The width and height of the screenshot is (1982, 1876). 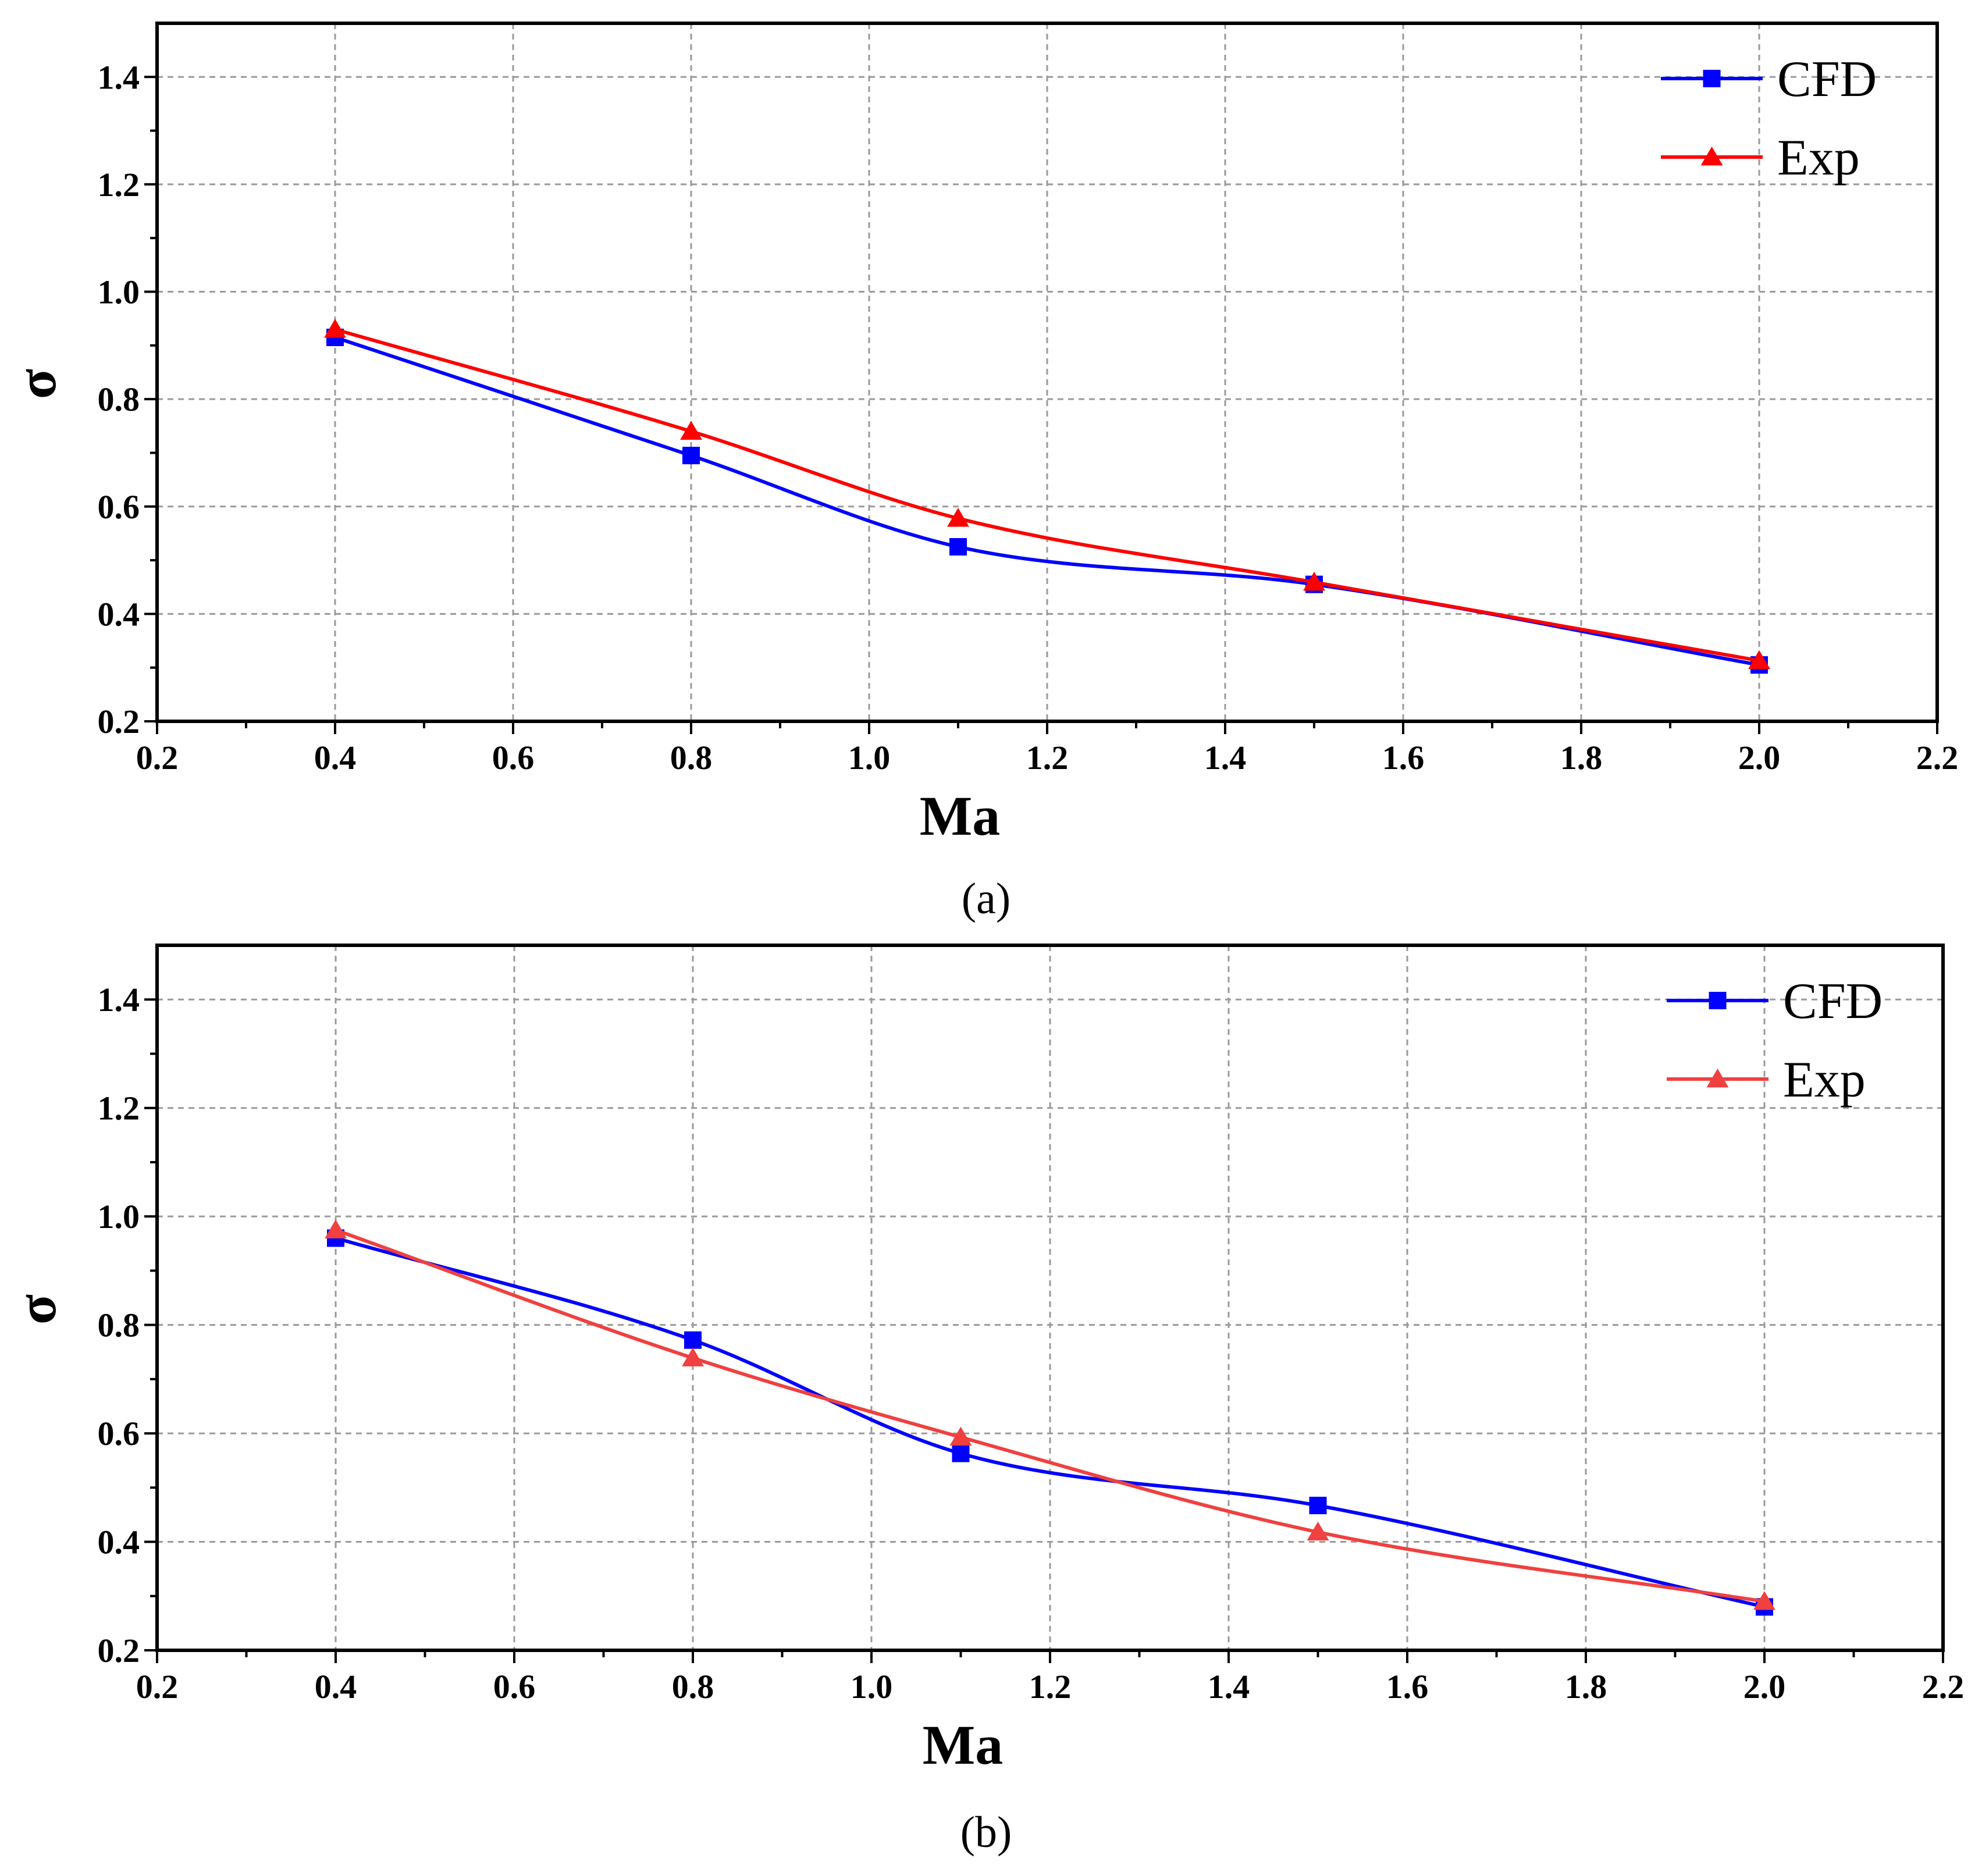 I want to click on panel-caption: (a), so click(x=986, y=898).